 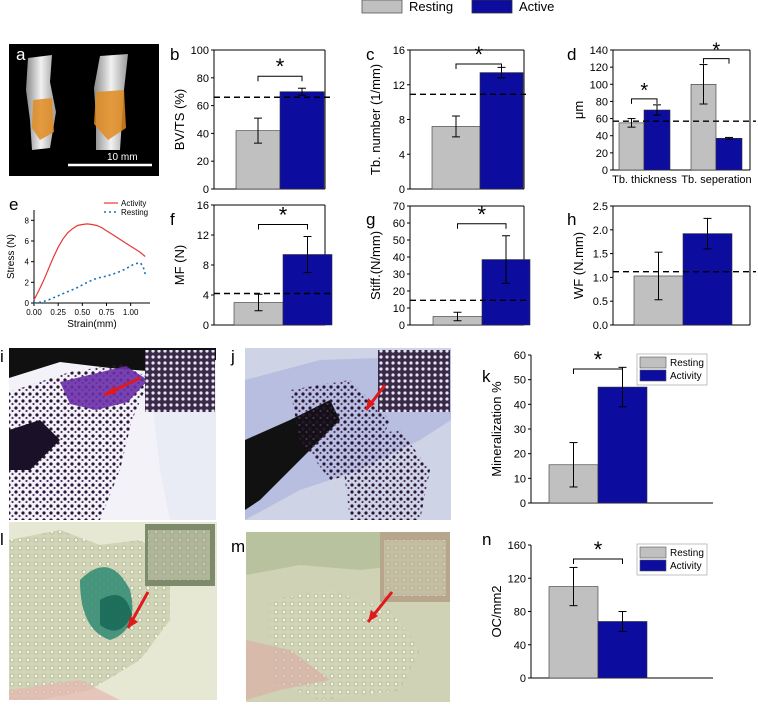 What do you see at coordinates (27, 241) in the screenshot?
I see `y-tick-label: 6` at bounding box center [27, 241].